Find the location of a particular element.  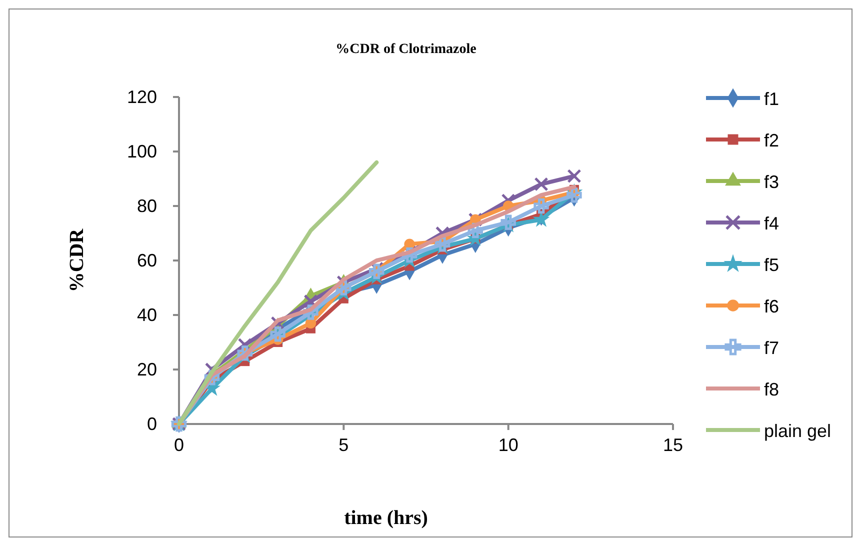

legend-label: f7 is located at coordinates (772, 348).